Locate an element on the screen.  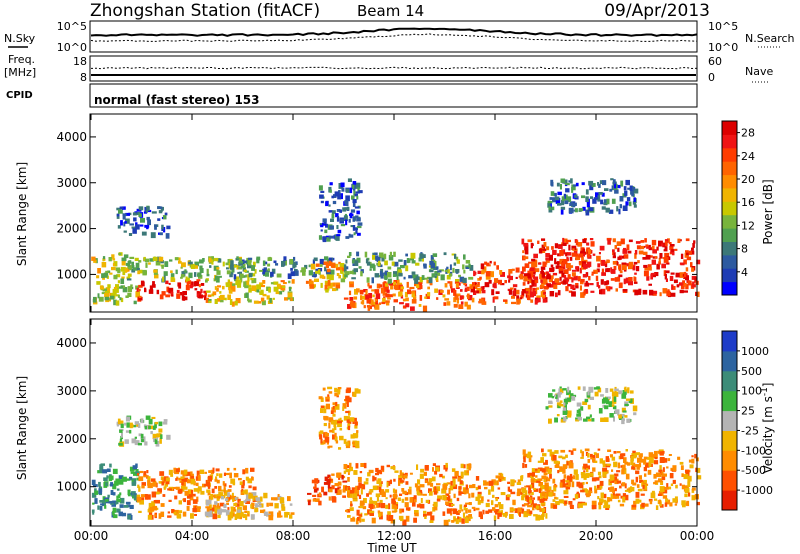
cpid-label: CPID is located at coordinates (19, 95).